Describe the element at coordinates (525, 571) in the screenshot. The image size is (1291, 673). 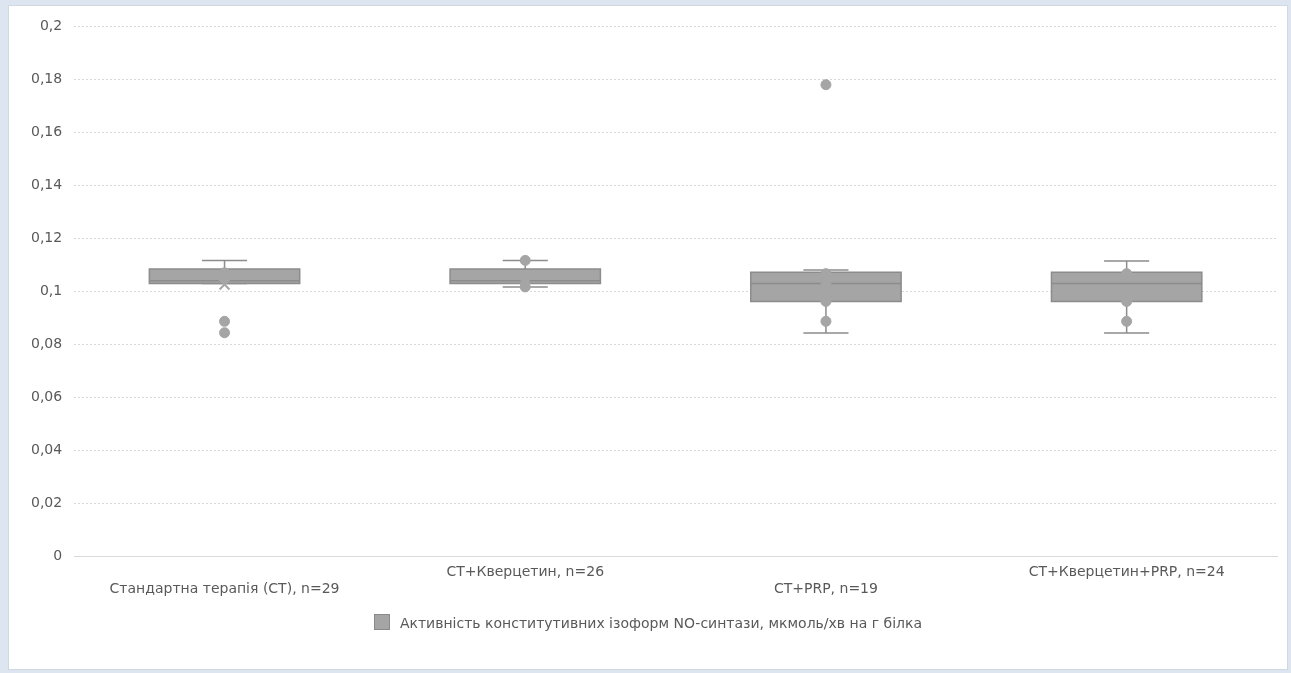
I see `x-tick-label: СТ+Кверцетин, n=26` at that location.